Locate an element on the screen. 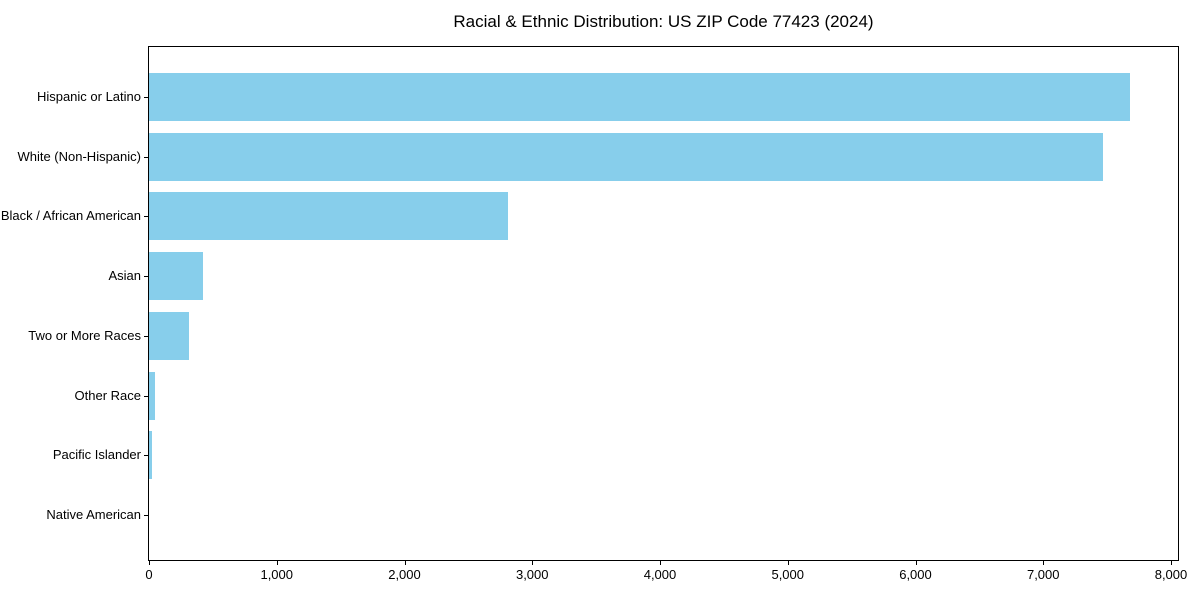 The image size is (1200, 600). x-tick-label: 7,000 is located at coordinates (1043, 574).